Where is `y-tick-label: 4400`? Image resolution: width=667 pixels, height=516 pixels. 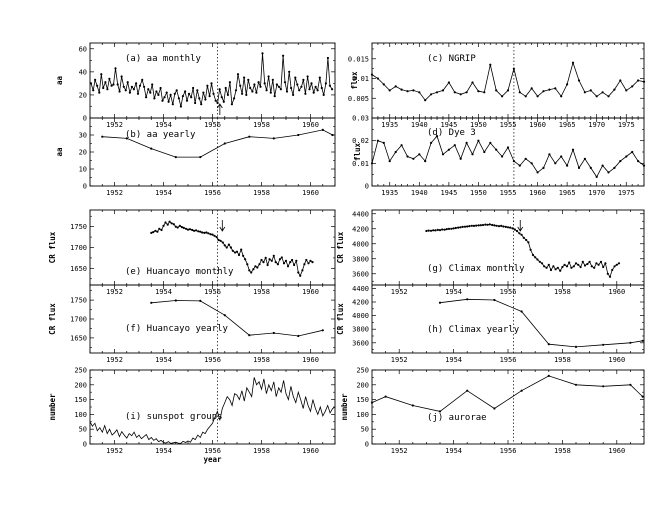 y-tick-label: 4400 is located at coordinates (360, 289).